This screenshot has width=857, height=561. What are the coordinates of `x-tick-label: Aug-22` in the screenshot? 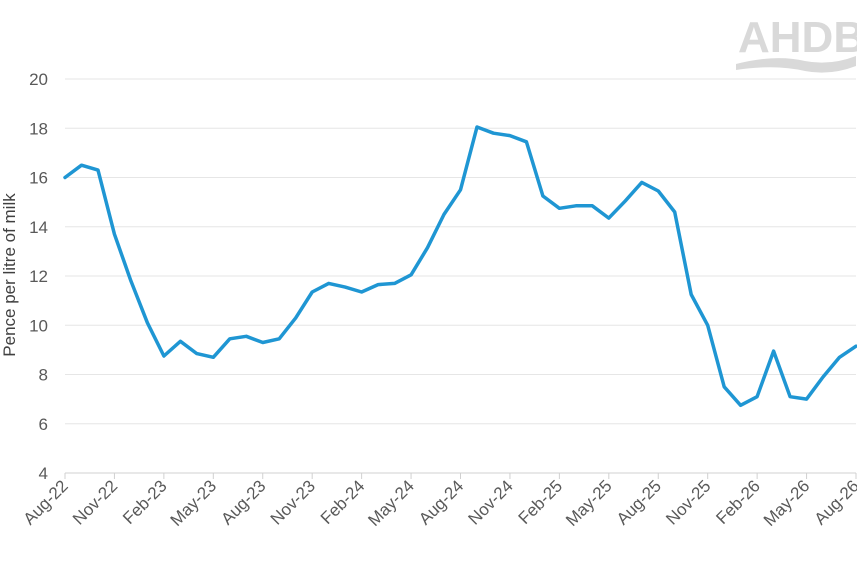 It's located at (46, 502).